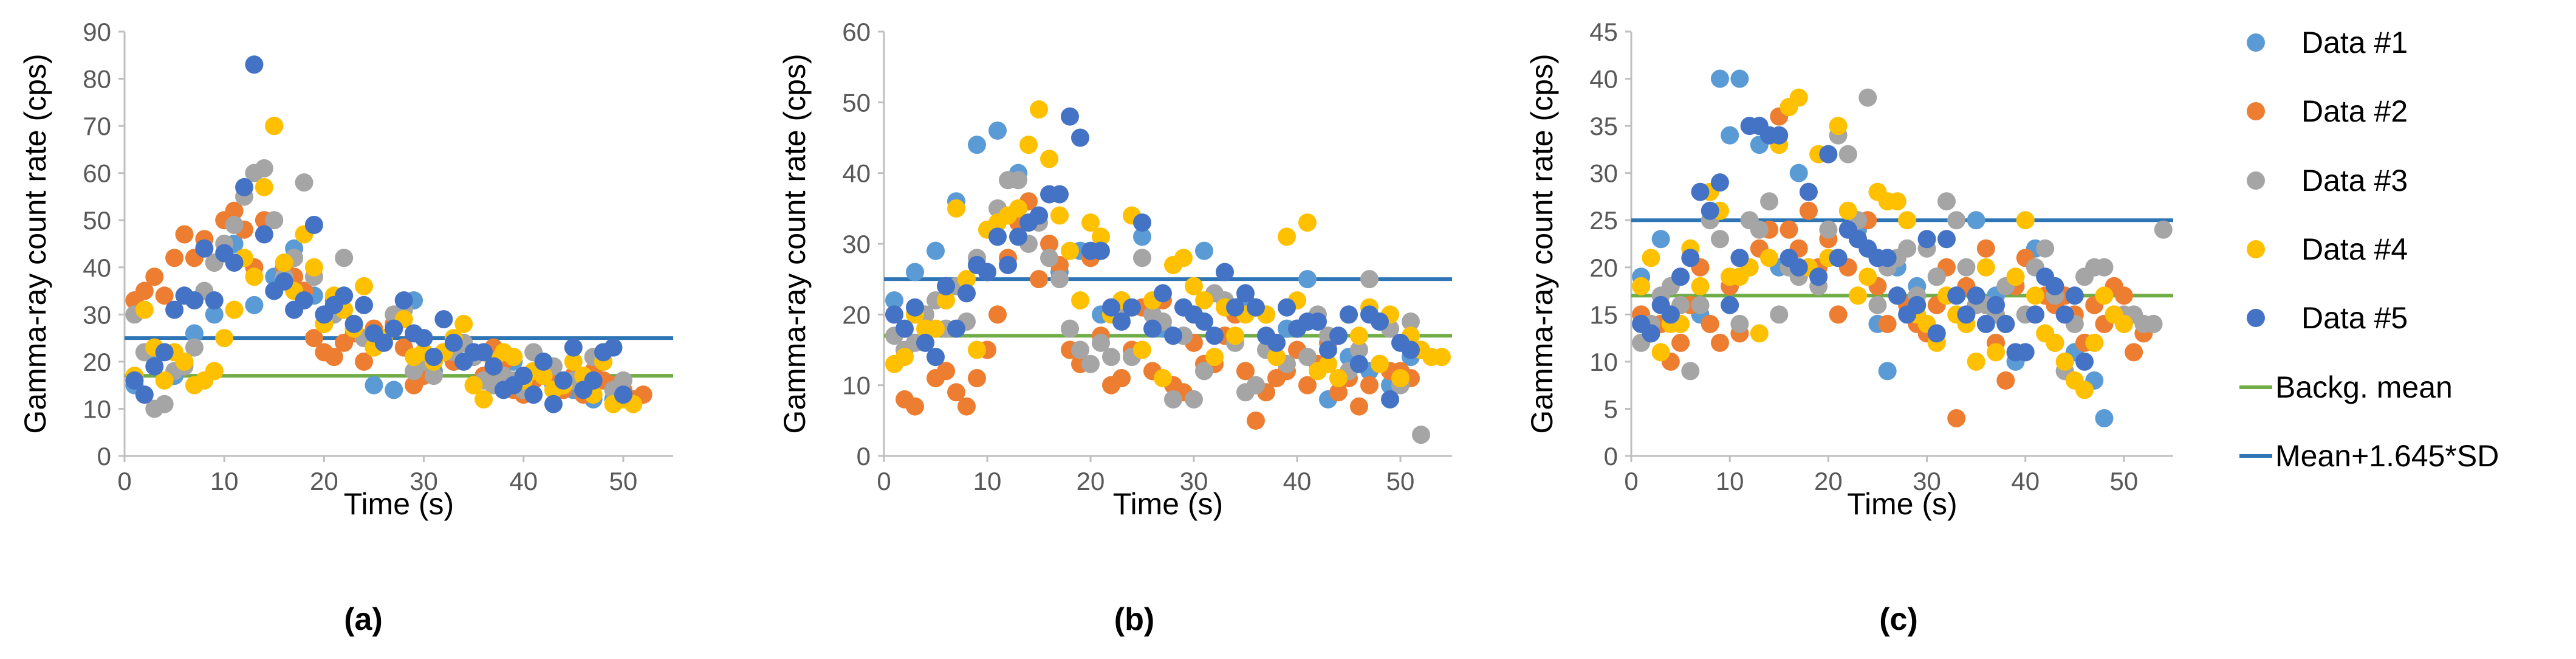  I want to click on y-tick-label: 5, so click(1611, 409).